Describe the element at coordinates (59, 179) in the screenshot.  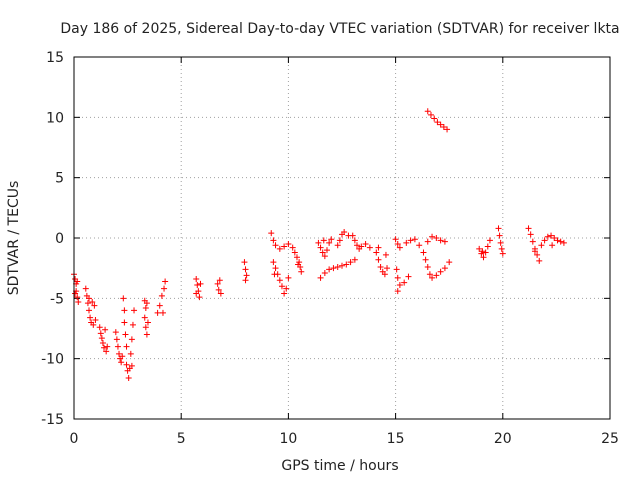
I see `y-tick-label: 5` at that location.